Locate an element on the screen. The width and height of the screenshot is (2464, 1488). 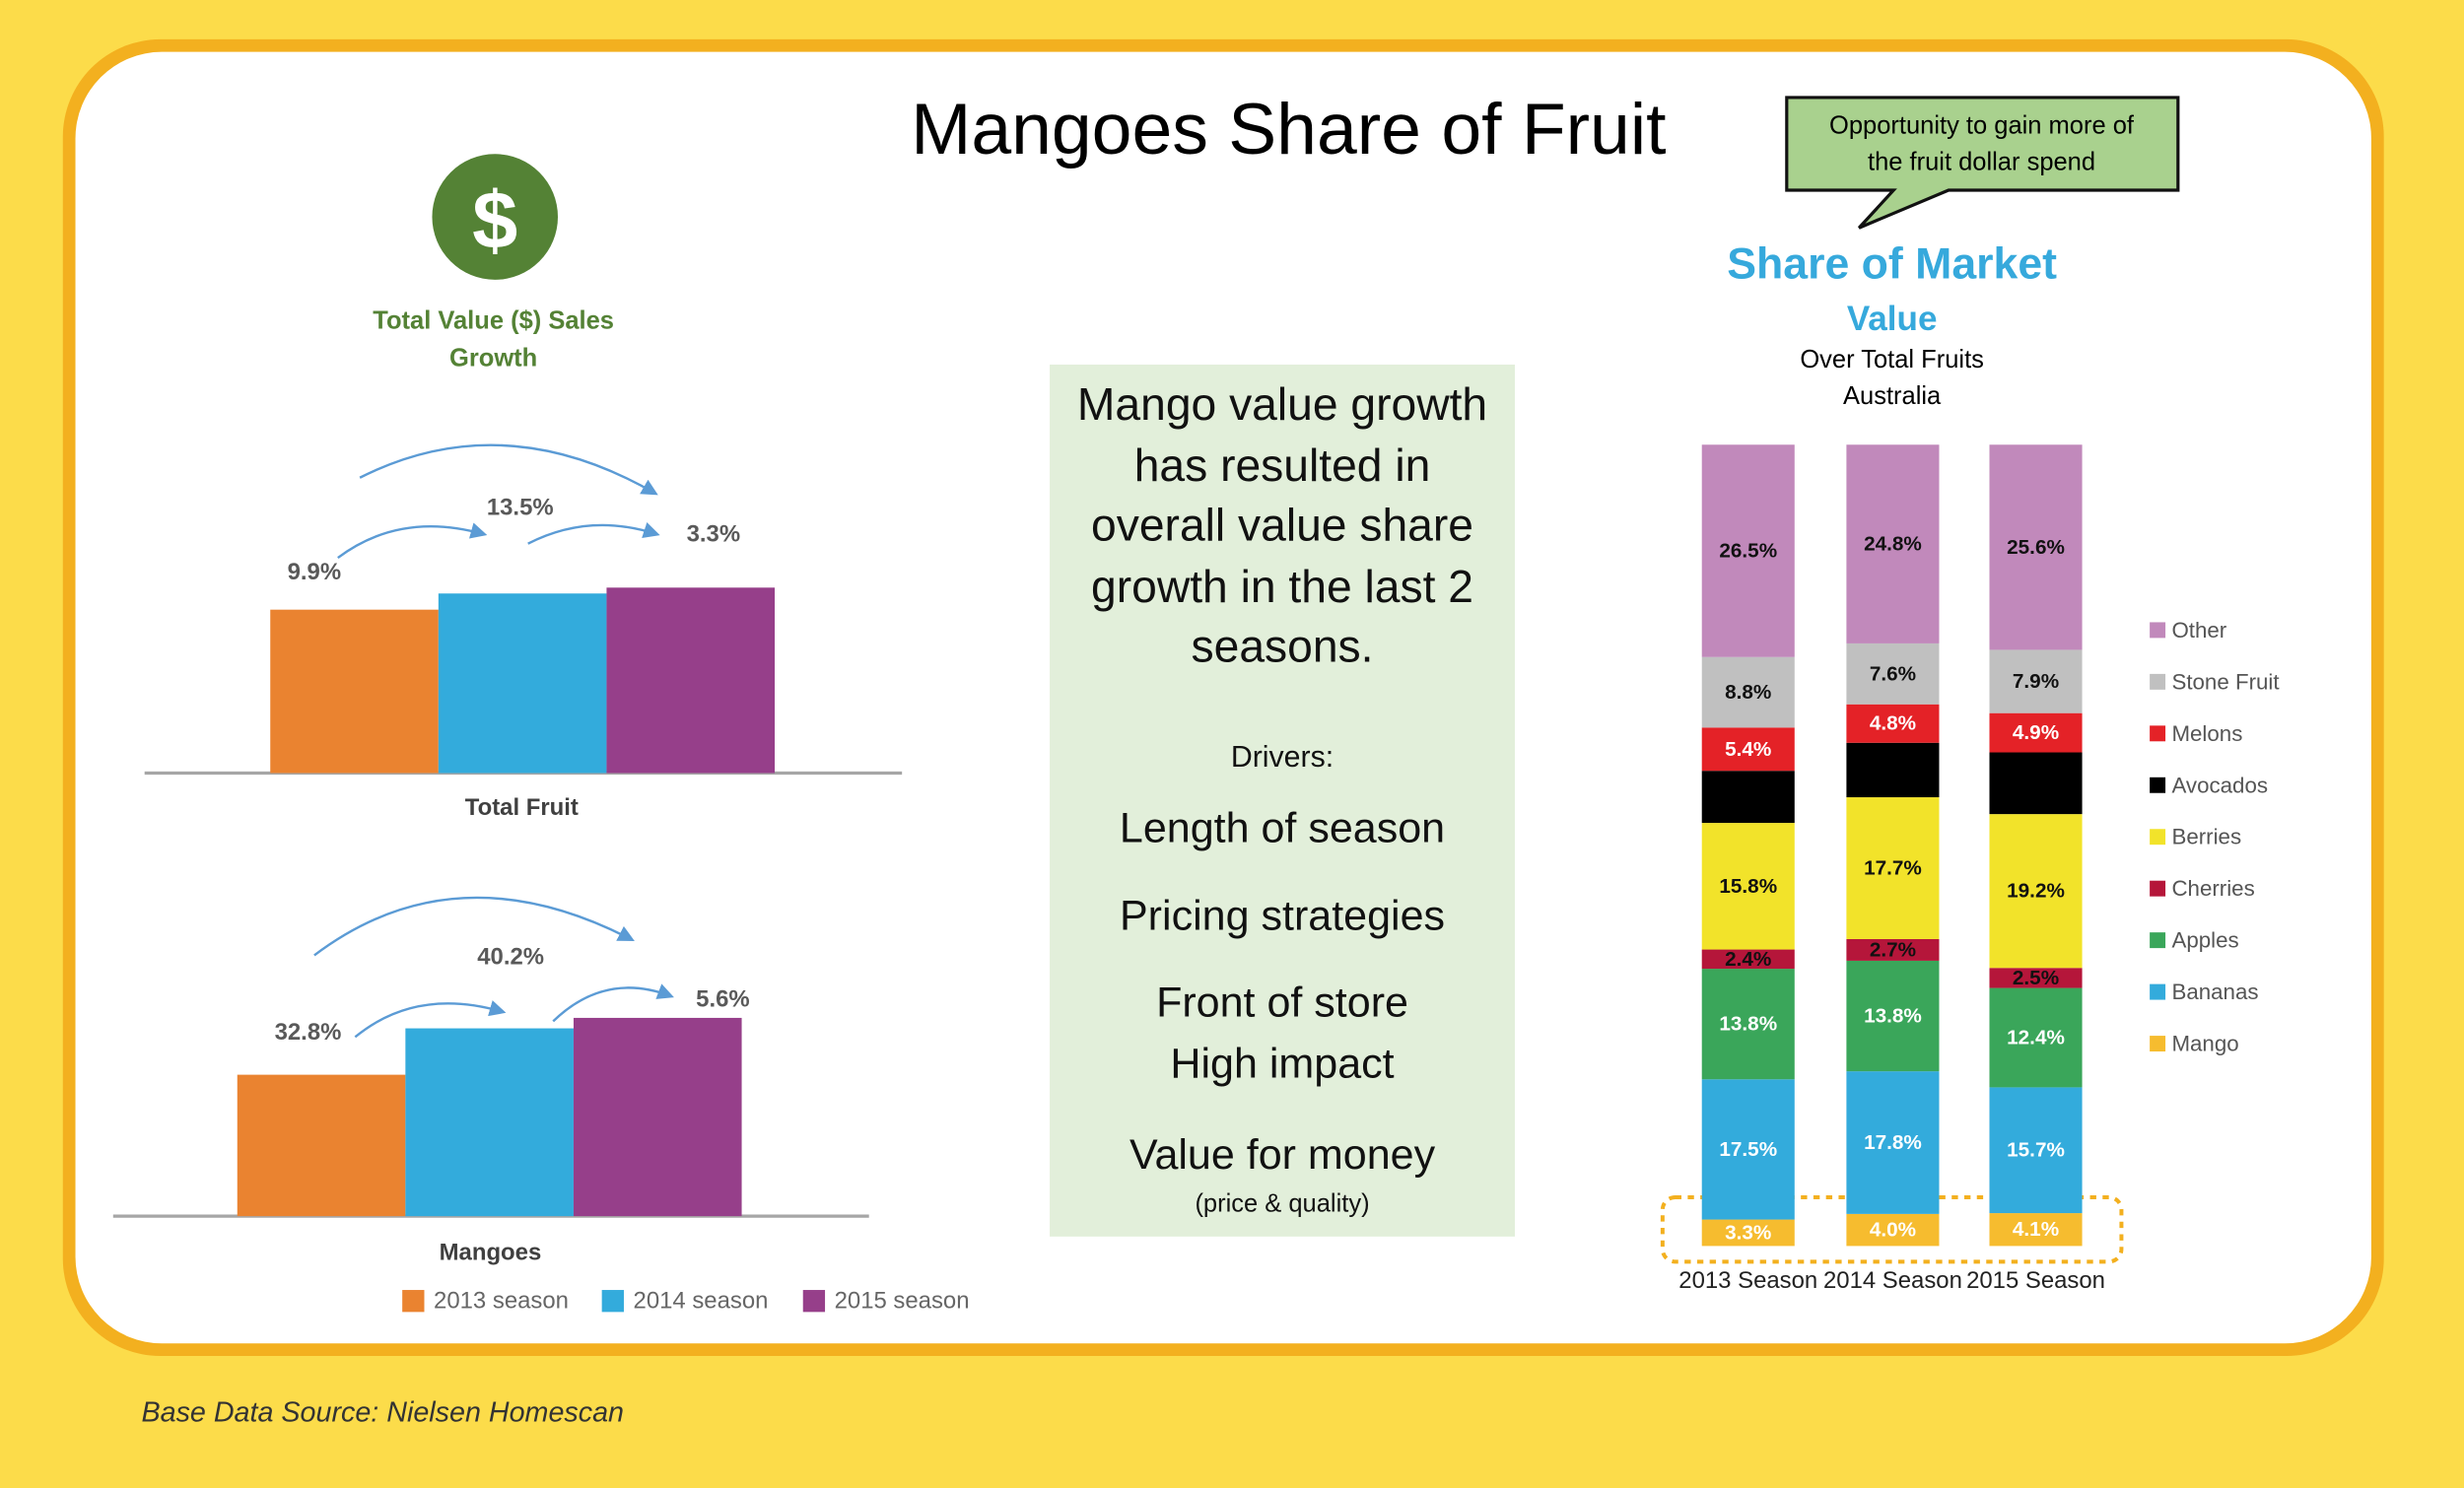
value-label: 4.8% is located at coordinates (1893, 724).